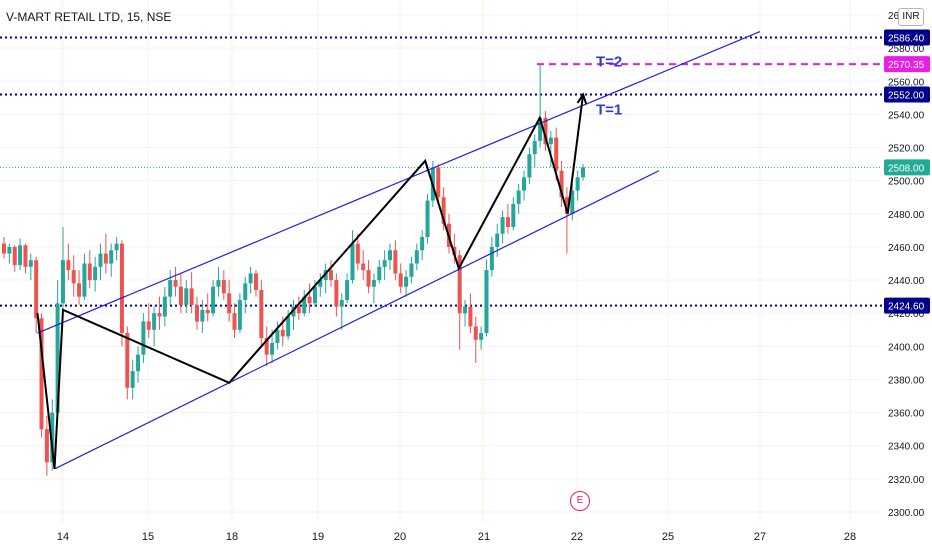 Image resolution: width=932 pixels, height=550 pixels. I want to click on price-tick-label: 2500.00, so click(906, 182).